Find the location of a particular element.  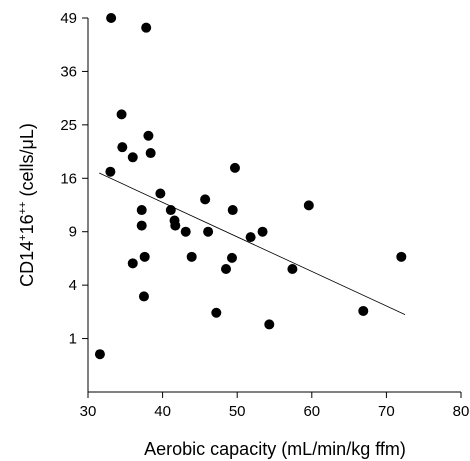

y-tick-label: 9 is located at coordinates (73, 232).